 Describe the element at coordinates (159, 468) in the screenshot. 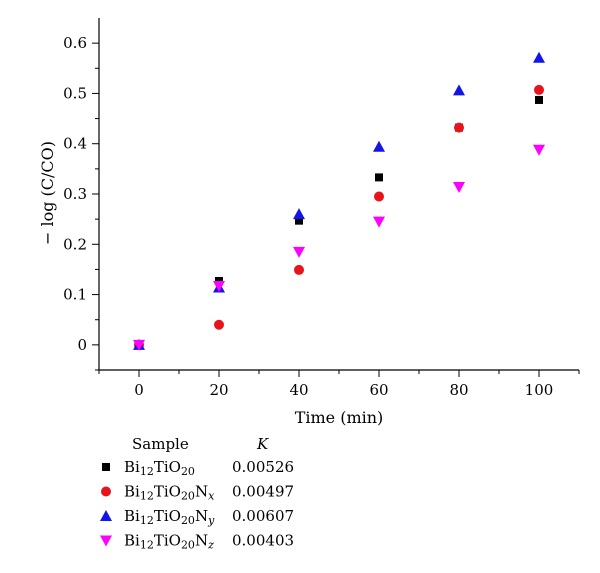

I see `legend-series-name: Bi12TiO20` at that location.